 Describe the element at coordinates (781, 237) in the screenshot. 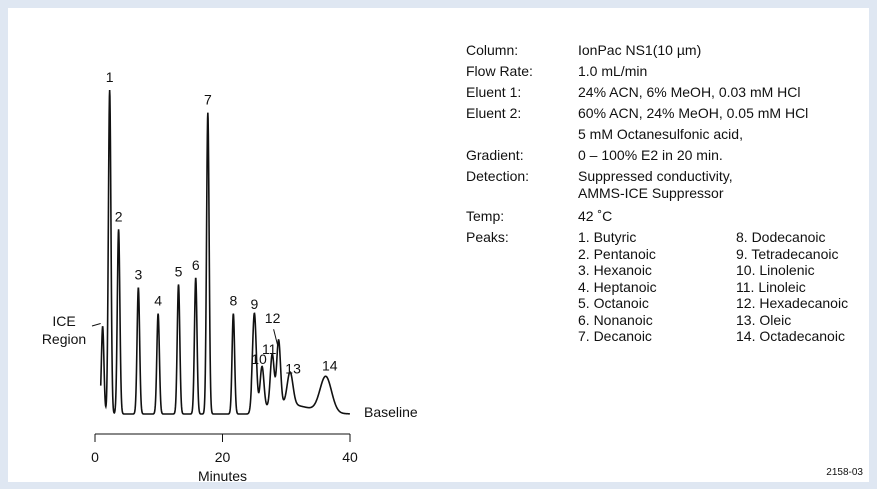

I see `peak-list-item: 8. Dodecanoic` at that location.